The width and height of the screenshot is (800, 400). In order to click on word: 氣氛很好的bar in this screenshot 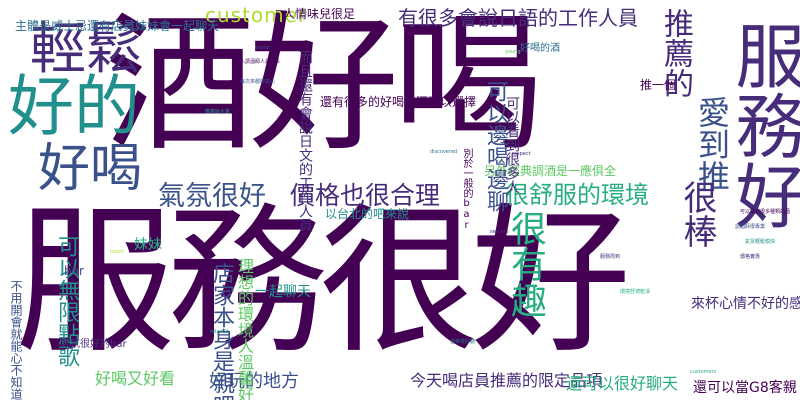, I will do `click(93, 344)`.